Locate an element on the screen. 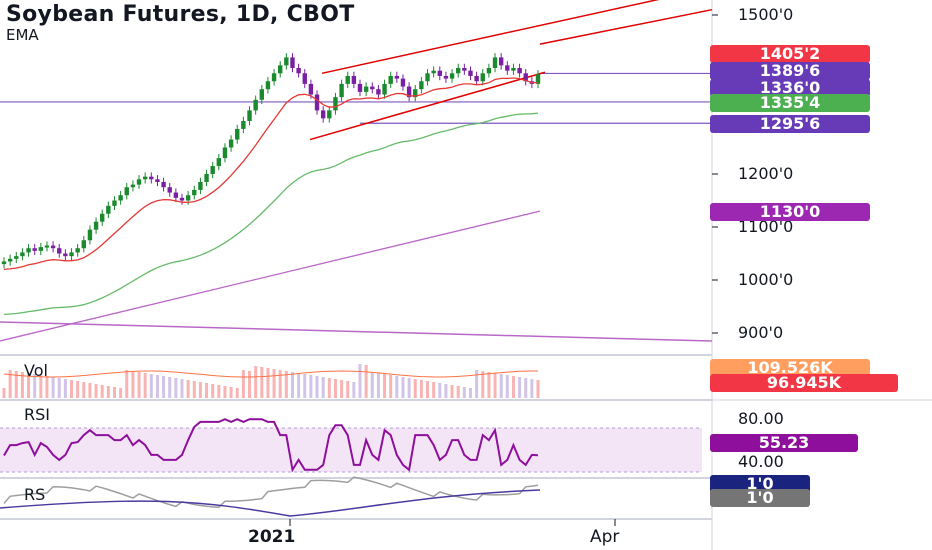 The height and width of the screenshot is (550, 932). price-tick-label: 1500'0 is located at coordinates (766, 14).